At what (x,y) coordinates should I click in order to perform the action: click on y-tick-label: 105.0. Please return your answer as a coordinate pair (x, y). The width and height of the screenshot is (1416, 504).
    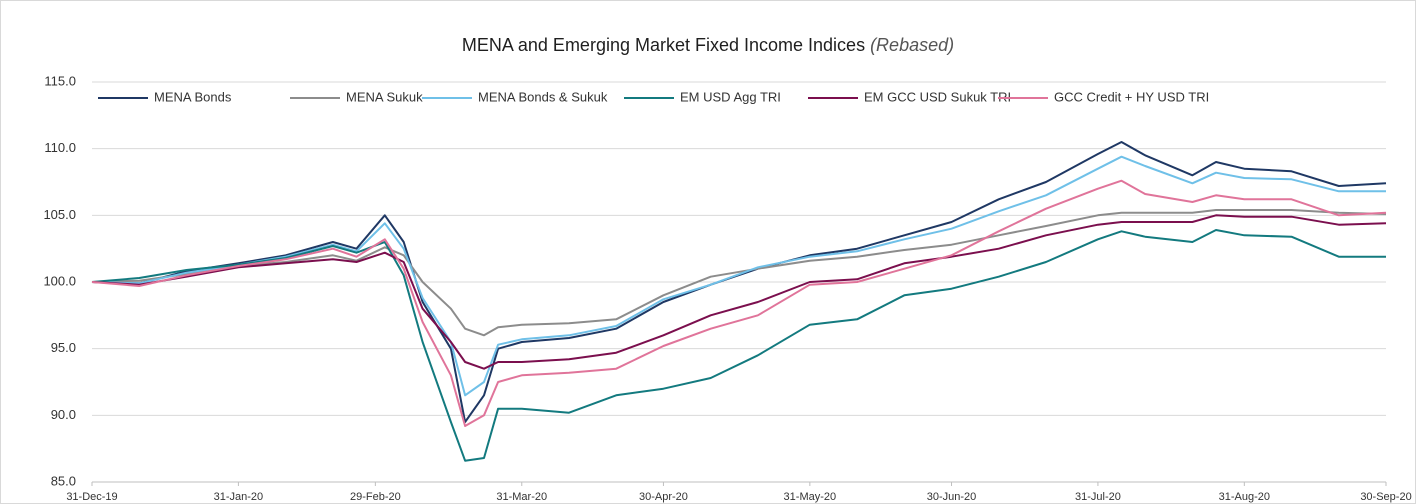
    Looking at the image, I should click on (59, 214).